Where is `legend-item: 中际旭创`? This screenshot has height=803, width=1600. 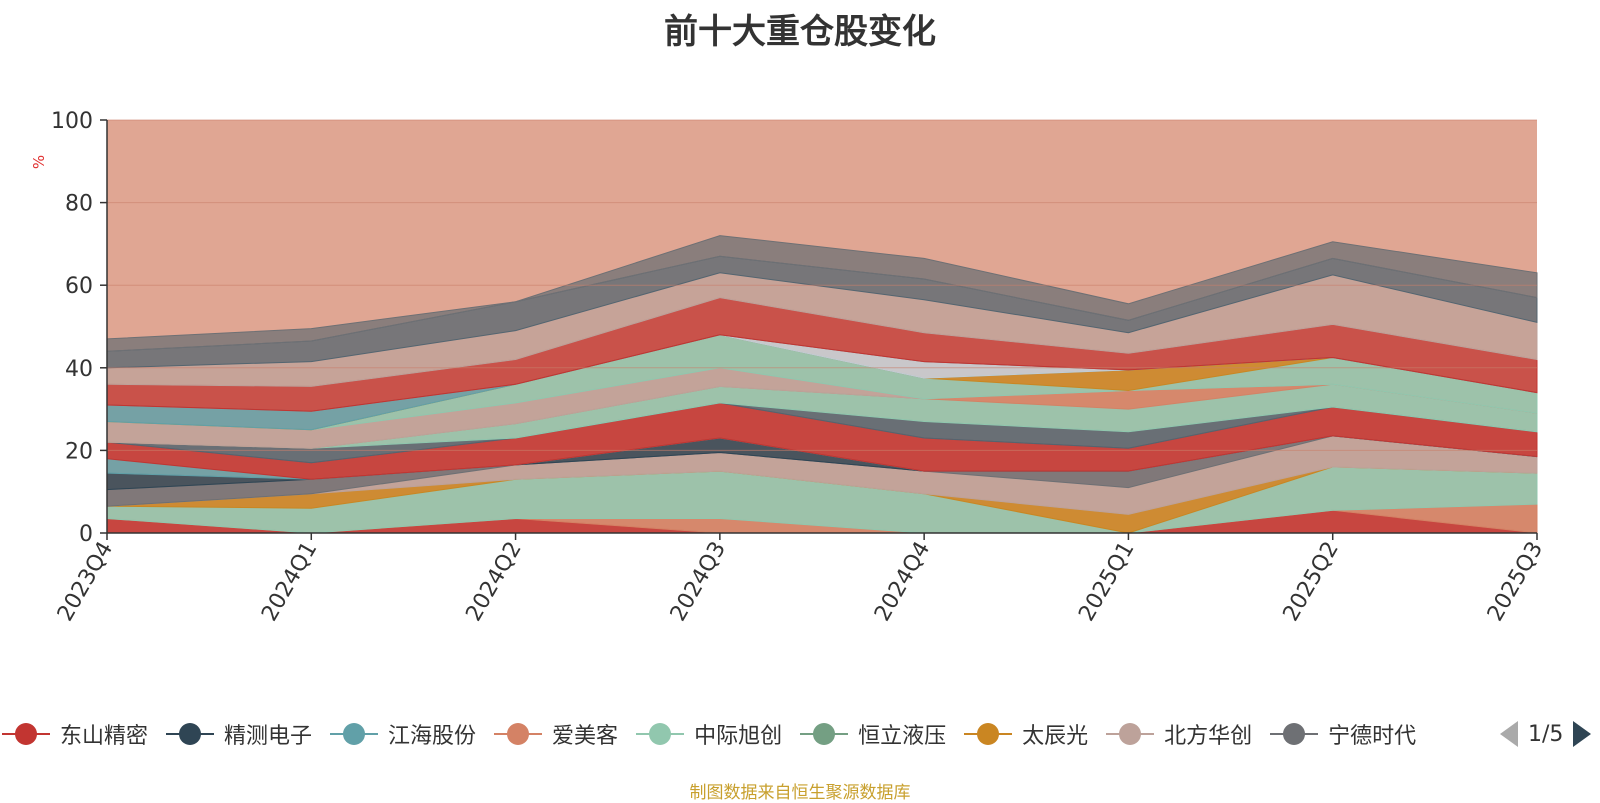 legend-item: 中际旭创 is located at coordinates (708, 734).